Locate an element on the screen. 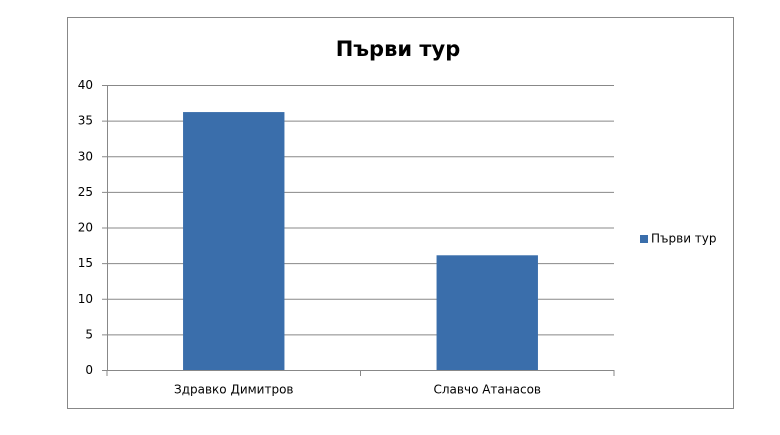 The image size is (780, 435). y-tick-label: 15 is located at coordinates (85, 263).